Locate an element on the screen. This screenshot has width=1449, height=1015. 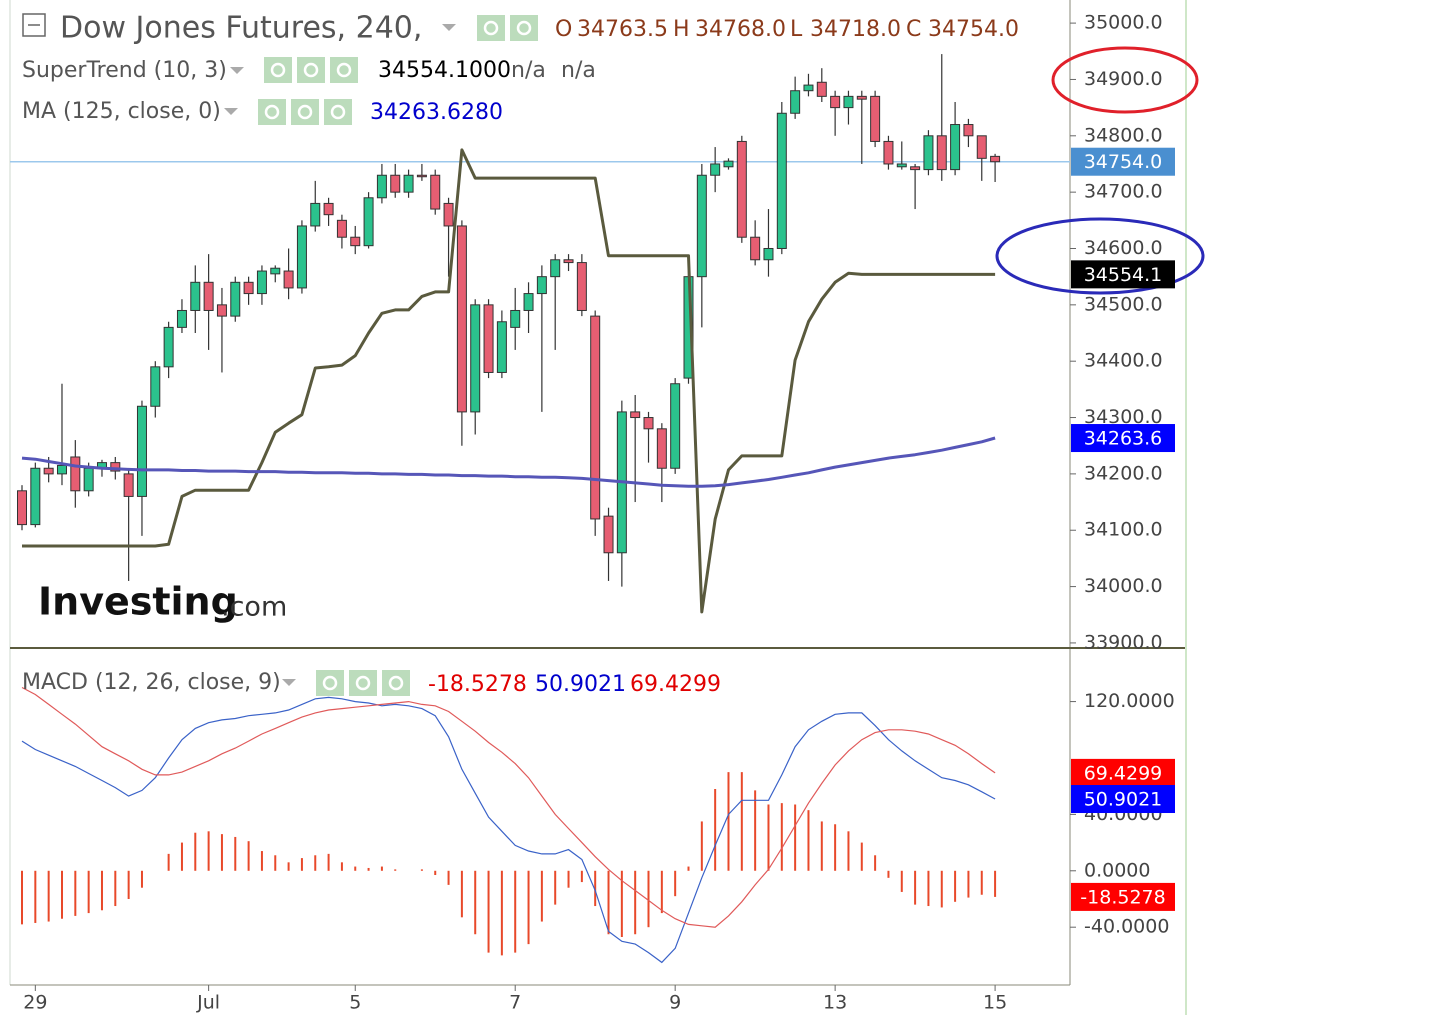
indicator-line is located at coordinates (508, 462).